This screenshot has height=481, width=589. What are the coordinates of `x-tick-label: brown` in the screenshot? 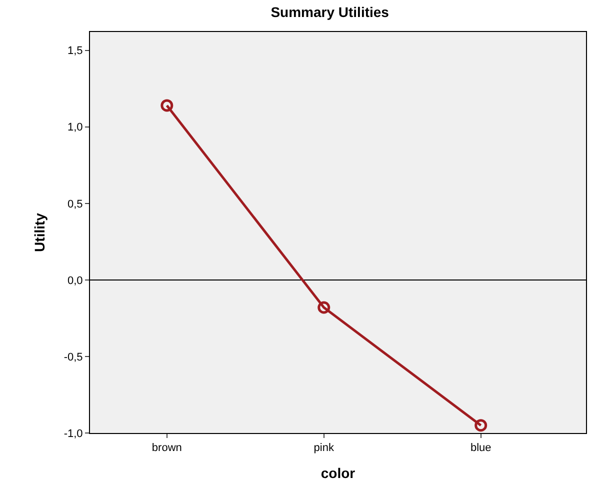 It's located at (167, 448).